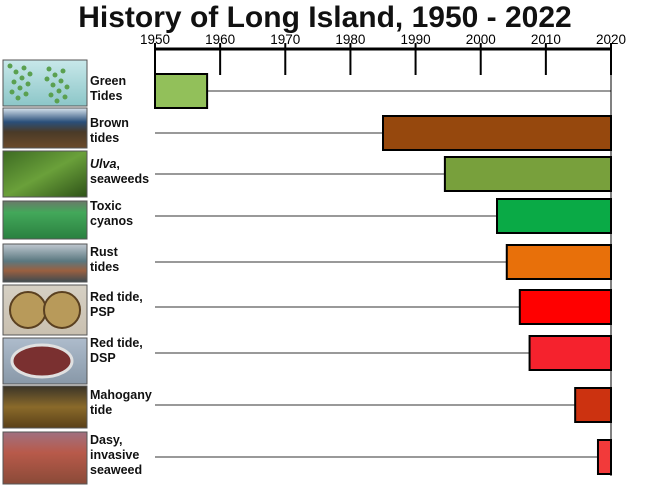 This screenshot has width=650, height=488. Describe the element at coordinates (103, 358) in the screenshot. I see `row-label-part: DSP` at that location.